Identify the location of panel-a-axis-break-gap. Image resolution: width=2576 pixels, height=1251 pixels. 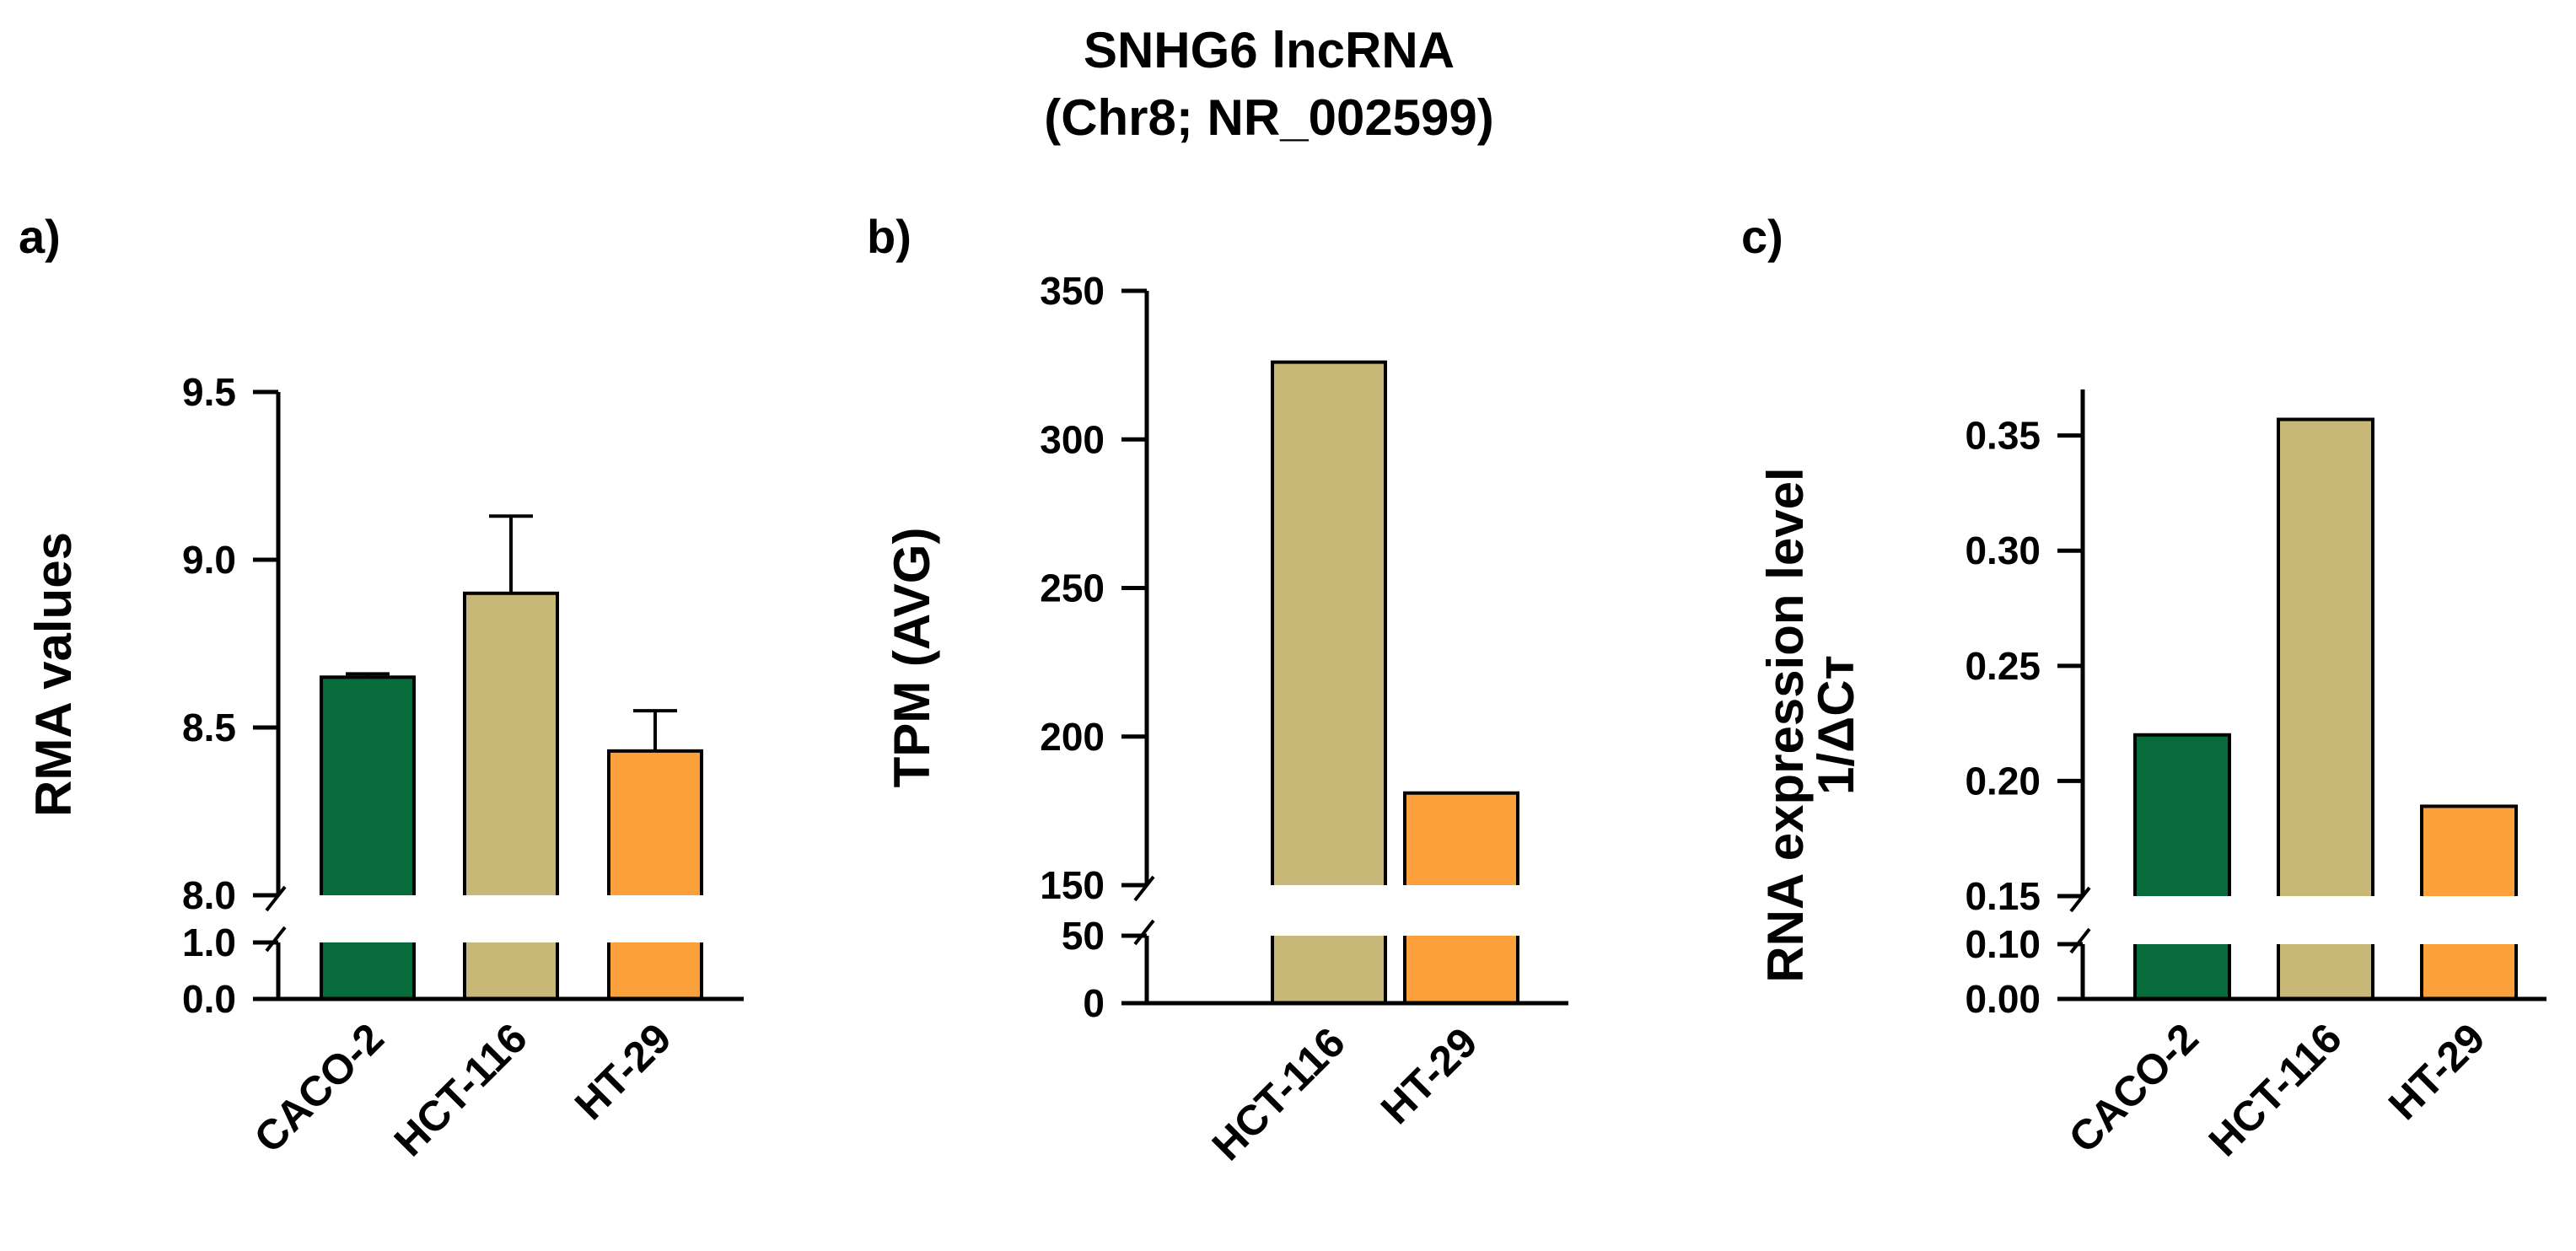
(511, 918).